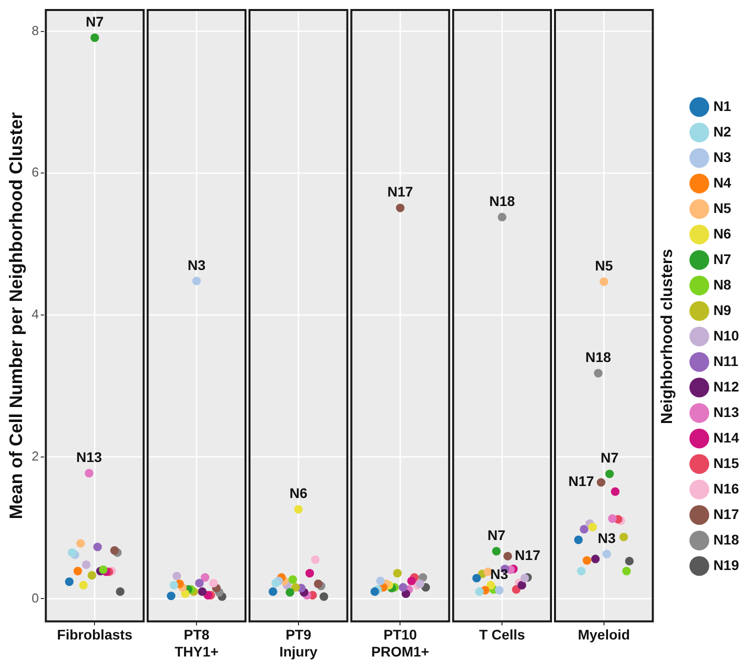  What do you see at coordinates (722, 182) in the screenshot?
I see `legend-label: N4` at bounding box center [722, 182].